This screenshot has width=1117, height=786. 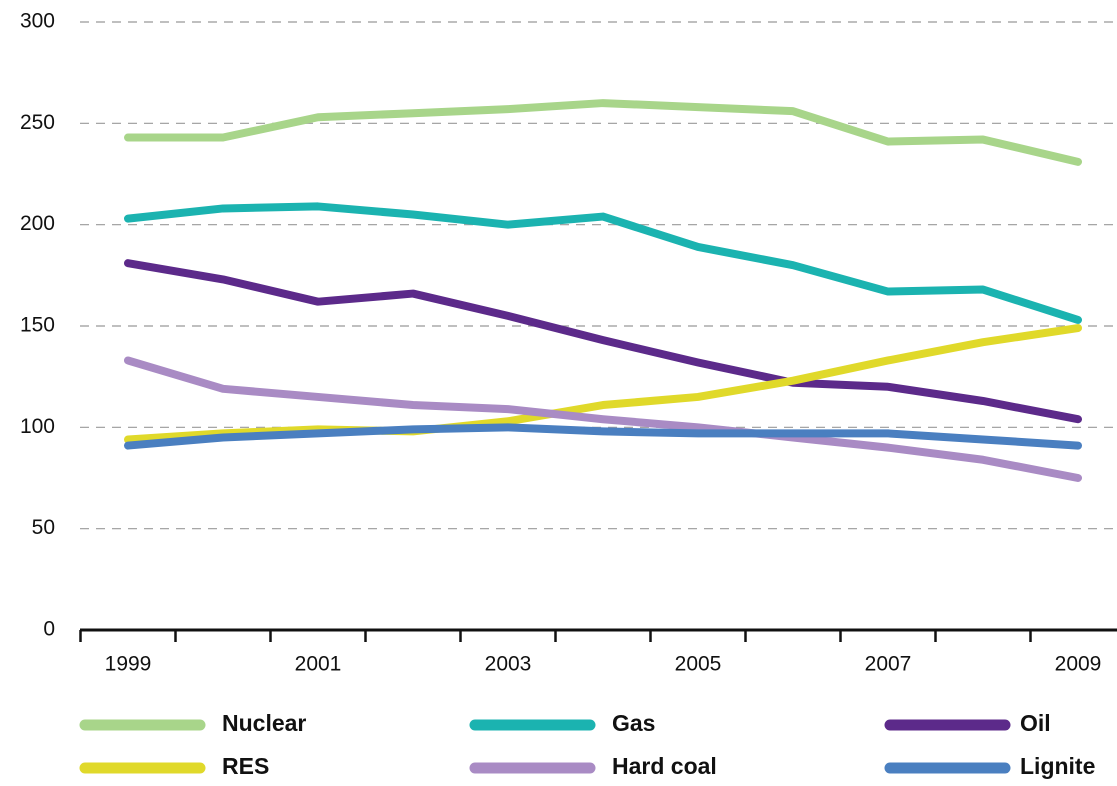 What do you see at coordinates (508, 664) in the screenshot?
I see `x-tick-label: 2003` at bounding box center [508, 664].